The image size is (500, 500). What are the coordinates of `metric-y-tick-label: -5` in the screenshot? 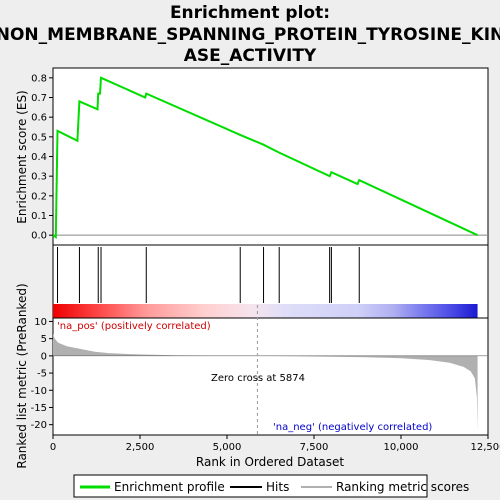 It's located at (42, 374).